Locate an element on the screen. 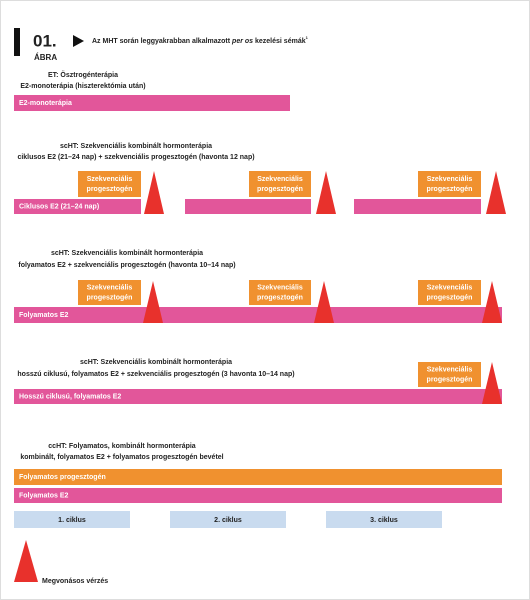 The height and width of the screenshot is (600, 530). cycle-label: 1. ciklus is located at coordinates (72, 520).